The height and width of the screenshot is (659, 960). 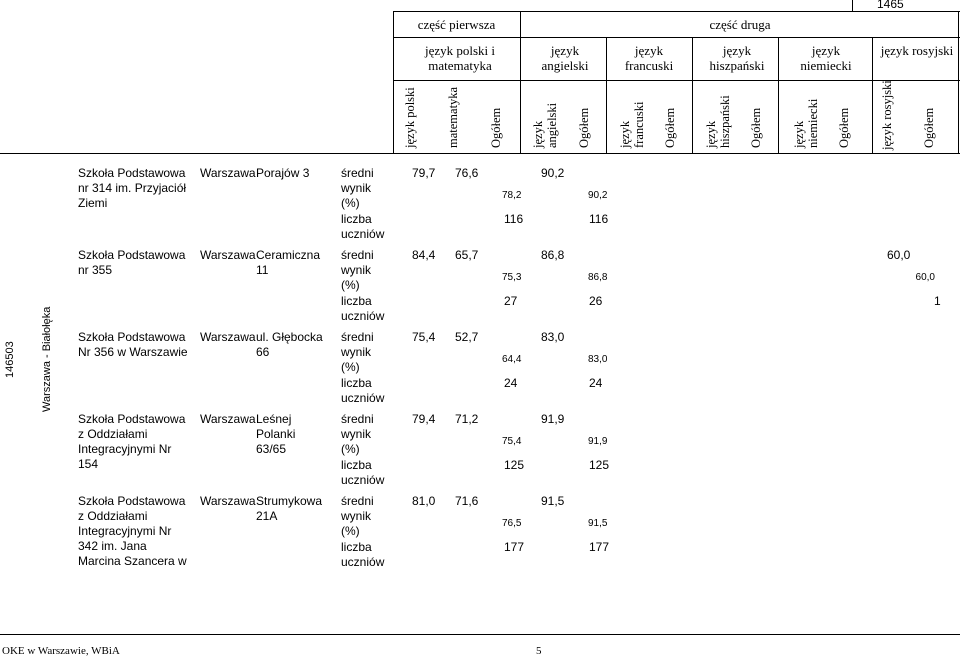 What do you see at coordinates (545, 125) in the screenshot?
I see `col-header-angielski: język angielski` at bounding box center [545, 125].